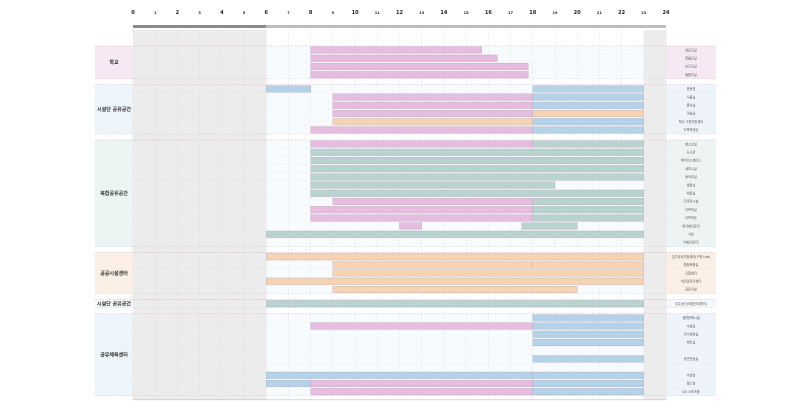 This screenshot has width=800, height=408. I want to click on tick-label: 6, so click(267, 13).